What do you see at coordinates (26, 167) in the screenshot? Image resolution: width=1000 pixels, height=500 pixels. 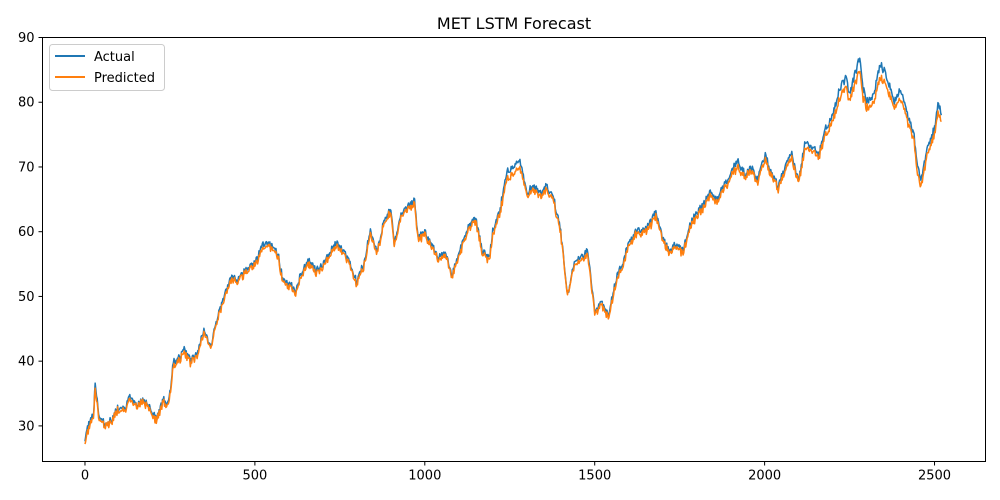 I see `y-tick-label: 70` at bounding box center [26, 167].